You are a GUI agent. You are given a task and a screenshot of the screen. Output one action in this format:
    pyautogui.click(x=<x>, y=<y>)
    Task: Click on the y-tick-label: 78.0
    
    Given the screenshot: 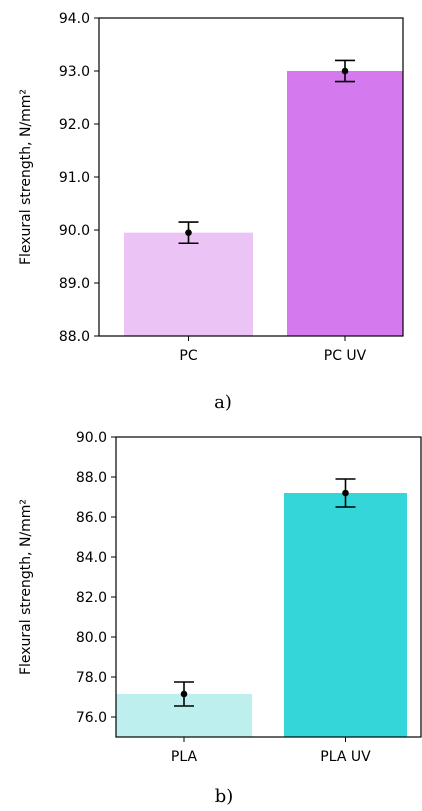 What is the action you would take?
    pyautogui.click(x=91, y=678)
    